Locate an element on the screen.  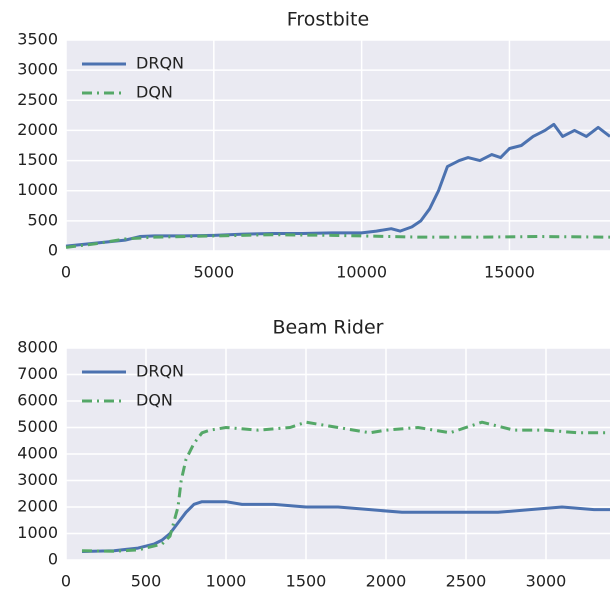
y-tick-label: 2500 is located at coordinates (37, 99).